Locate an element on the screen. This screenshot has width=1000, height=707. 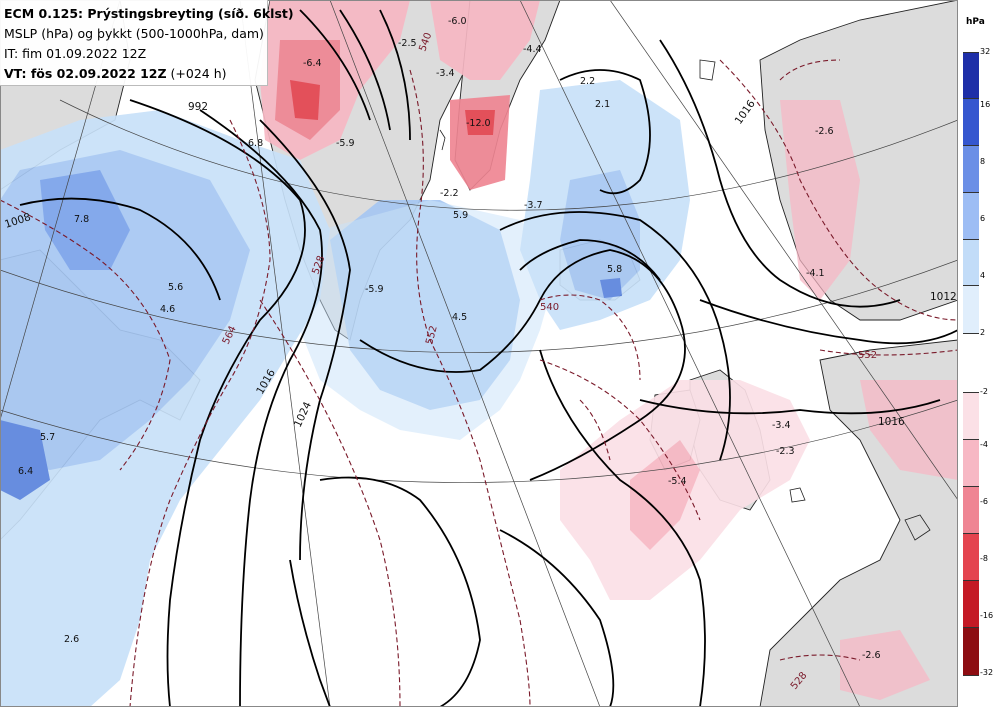
value-label: 6.4 is located at coordinates (25, 471).